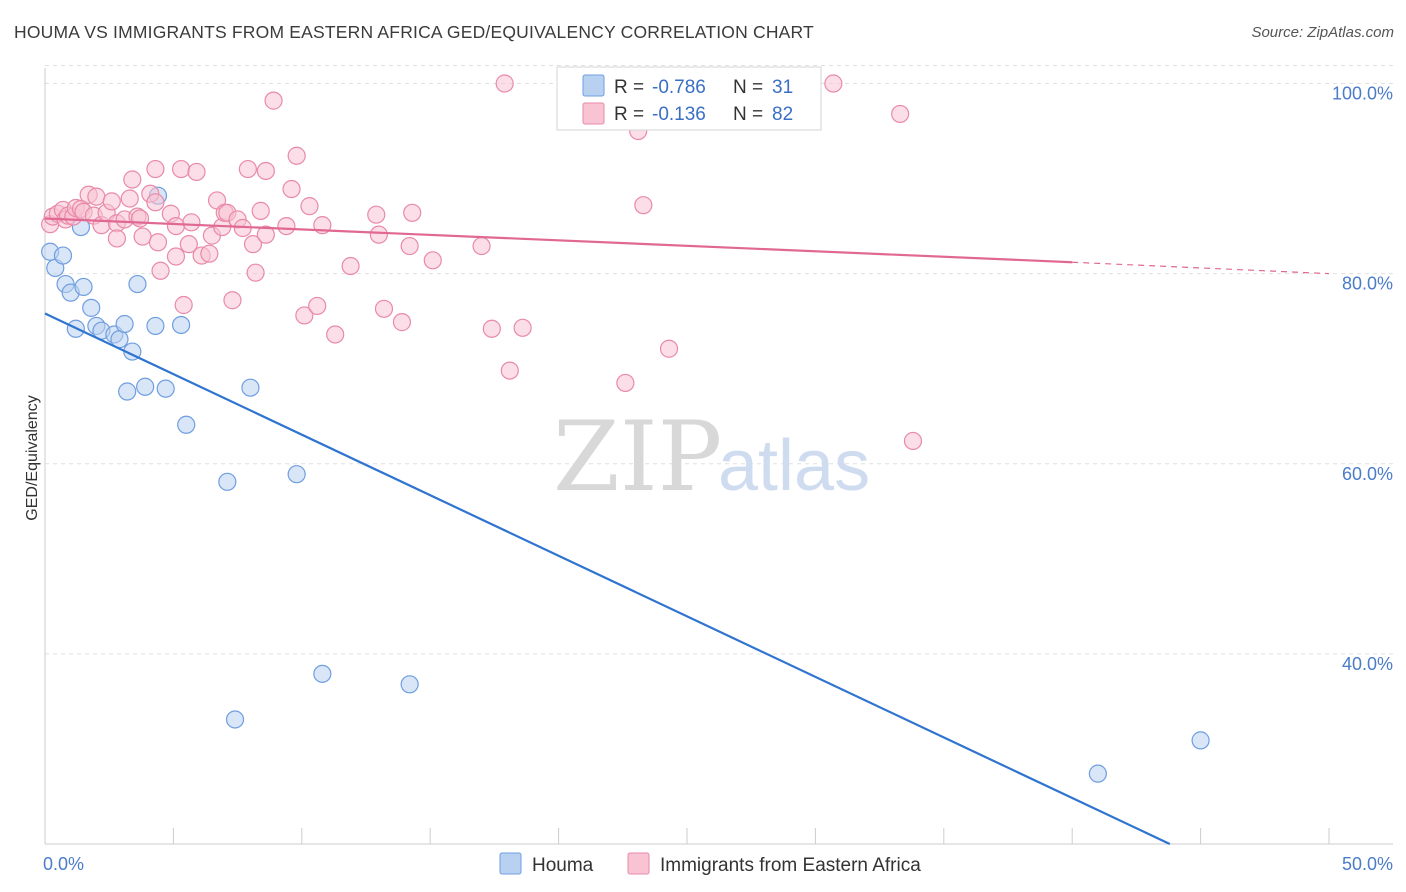  I want to click on y-axis-label: GED/Equivalency, so click(32, 457).